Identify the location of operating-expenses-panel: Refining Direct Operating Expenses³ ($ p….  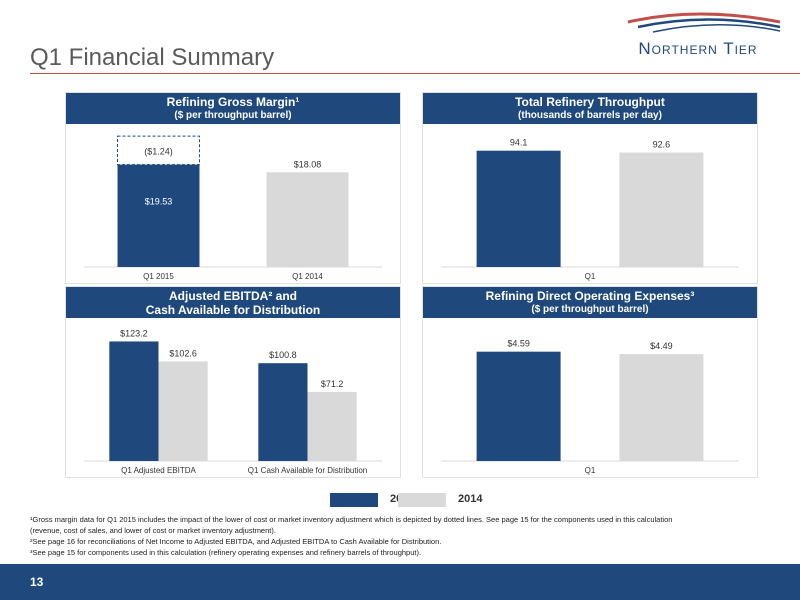
(590, 382).